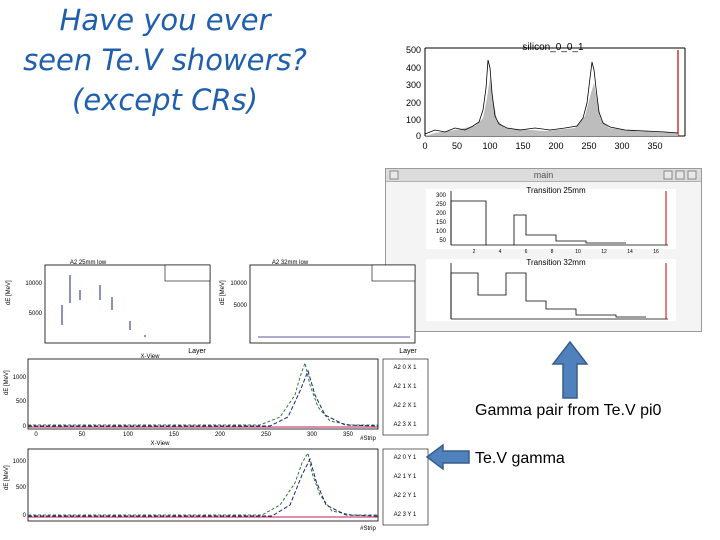 The image size is (720, 540). What do you see at coordinates (25, 516) in the screenshot?
I see `strip-y-ytick: 0` at bounding box center [25, 516].